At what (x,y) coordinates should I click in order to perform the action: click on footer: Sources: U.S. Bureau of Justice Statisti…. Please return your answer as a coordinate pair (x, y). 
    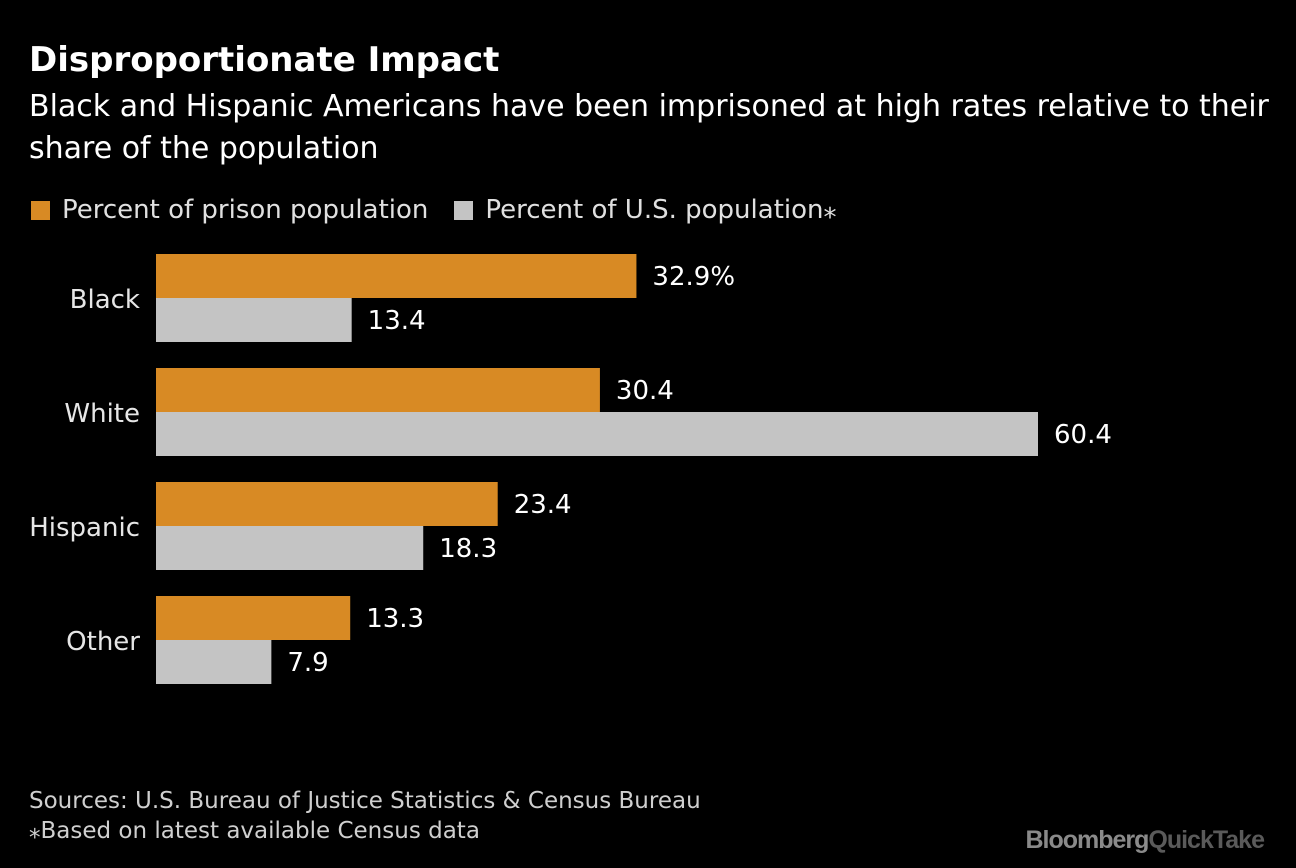
    Looking at the image, I should click on (365, 816).